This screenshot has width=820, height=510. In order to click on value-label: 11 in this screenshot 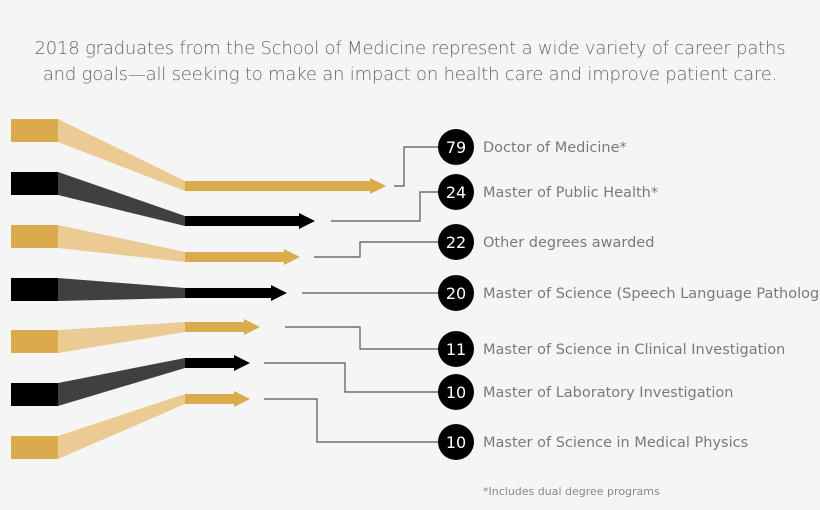, I will do `click(456, 349)`.